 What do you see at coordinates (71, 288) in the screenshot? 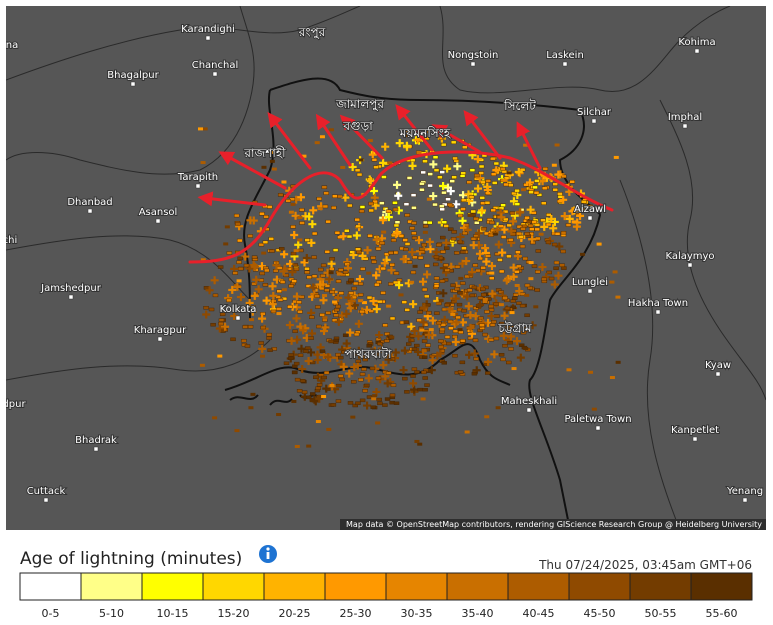
I see `place-label: Jamshedpur` at bounding box center [71, 288].